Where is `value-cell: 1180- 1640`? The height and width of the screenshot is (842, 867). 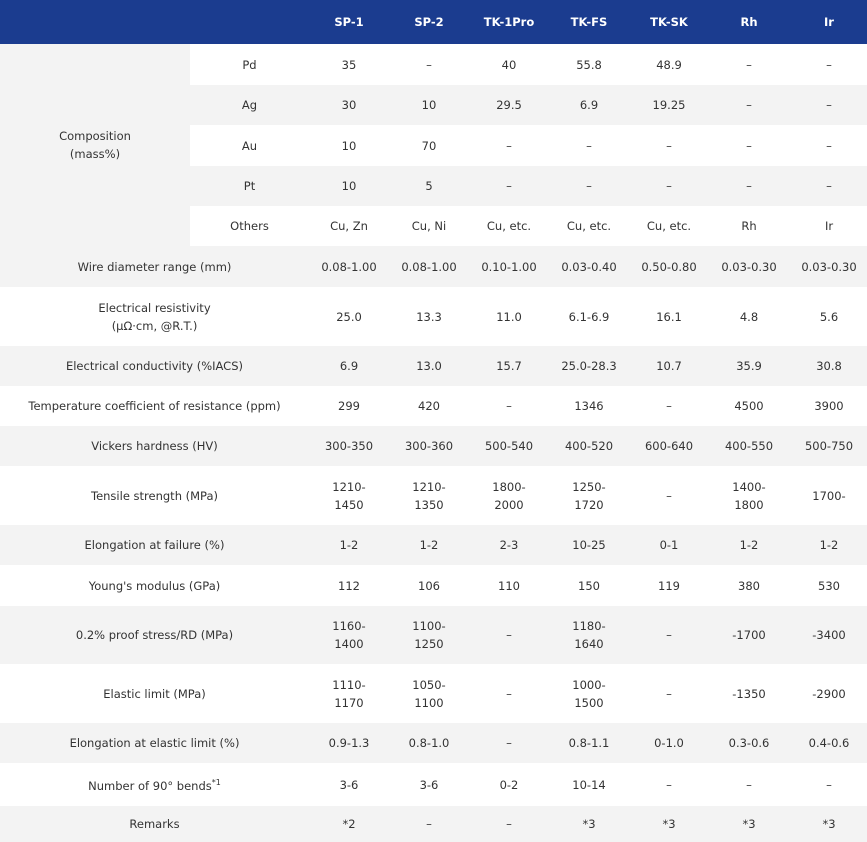 value-cell: 1180- 1640 is located at coordinates (589, 635).